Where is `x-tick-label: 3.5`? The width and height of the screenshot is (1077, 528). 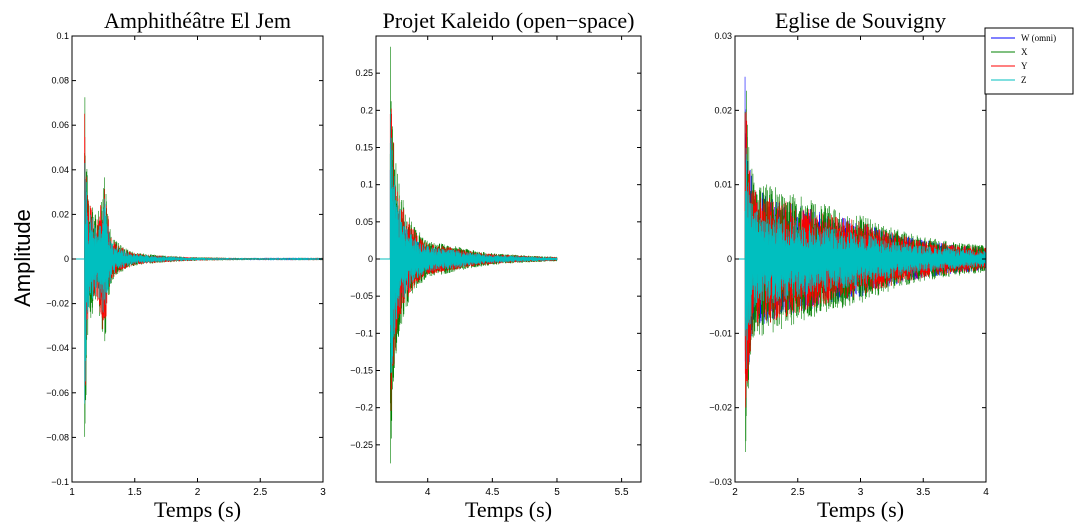 x-tick-label: 3.5 is located at coordinates (923, 492).